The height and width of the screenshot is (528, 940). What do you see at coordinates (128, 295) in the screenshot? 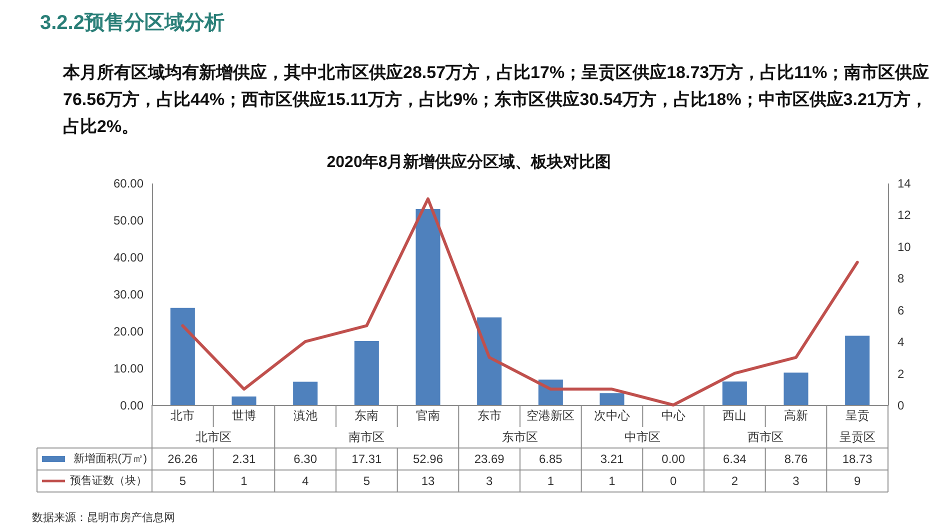
I see `y-tick-label: 30.00` at bounding box center [128, 295].